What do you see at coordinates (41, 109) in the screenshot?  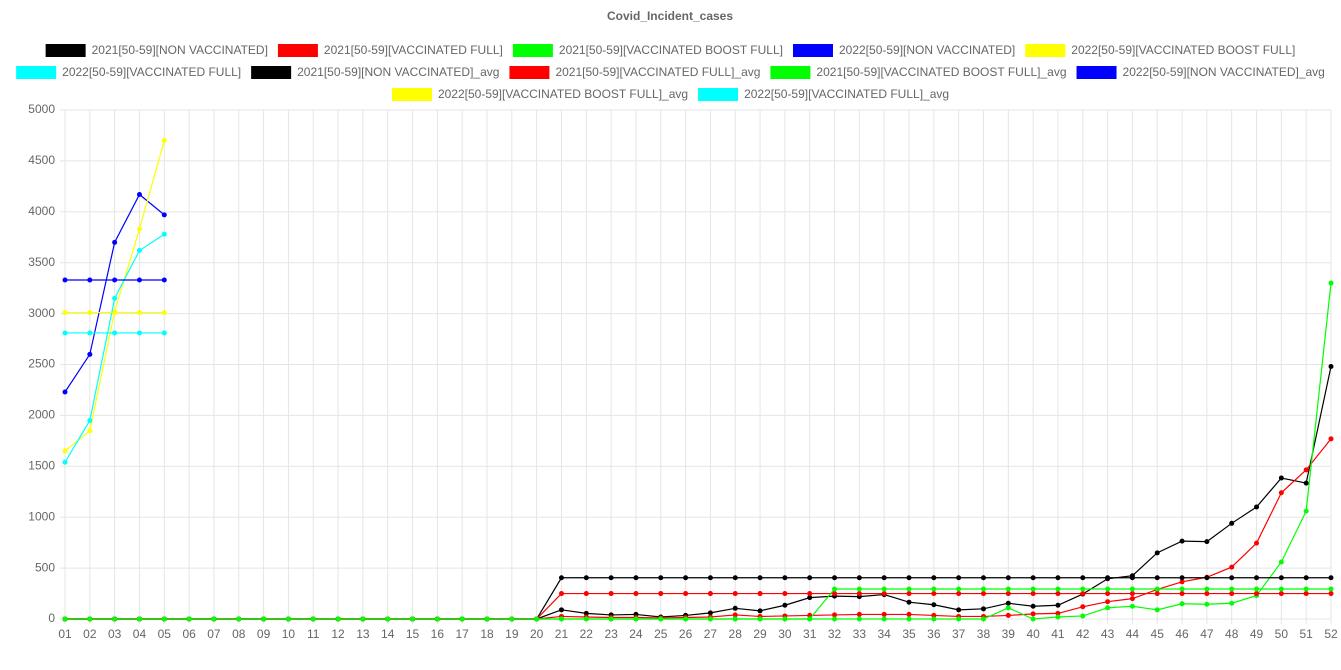 I see `y-tick-label: 5000` at bounding box center [41, 109].